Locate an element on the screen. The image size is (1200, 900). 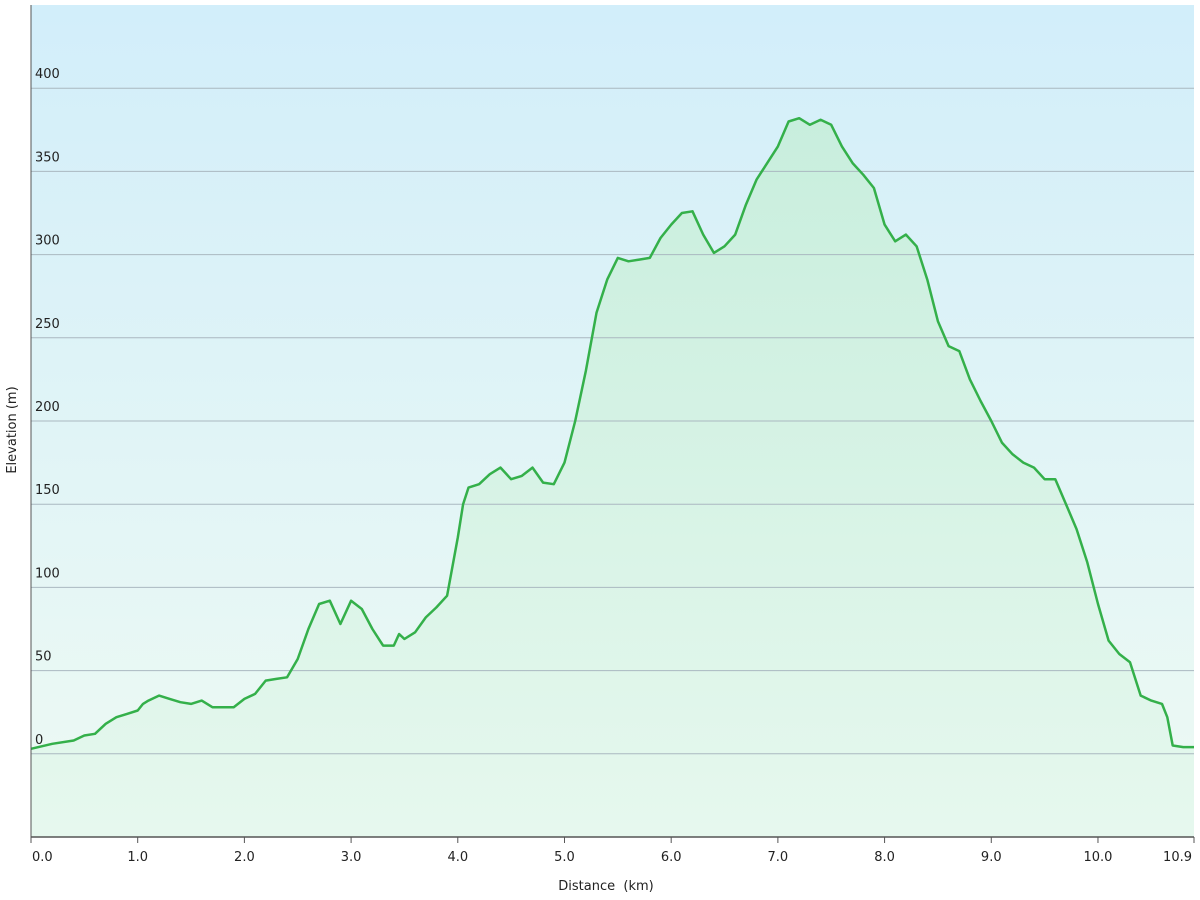
y-tick-label: 250 is located at coordinates (47, 324).